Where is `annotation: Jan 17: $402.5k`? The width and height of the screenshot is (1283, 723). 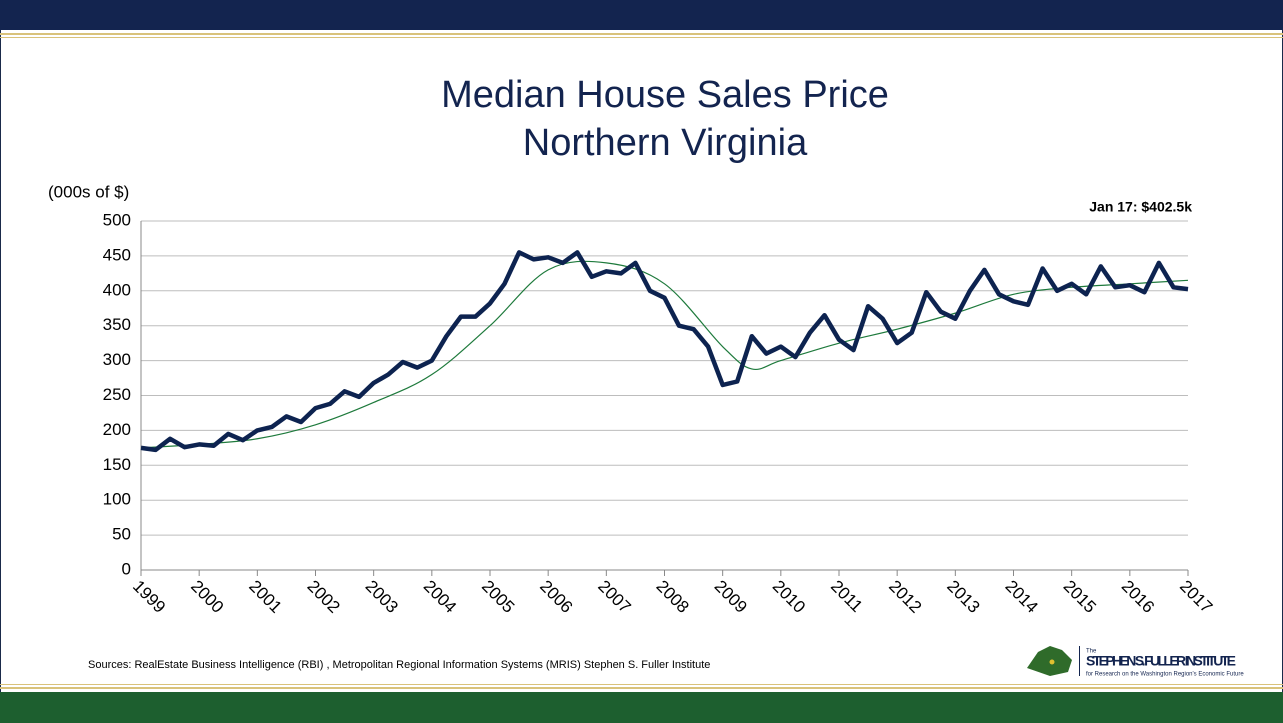 annotation: Jan 17: $402.5k is located at coordinates (1140, 207).